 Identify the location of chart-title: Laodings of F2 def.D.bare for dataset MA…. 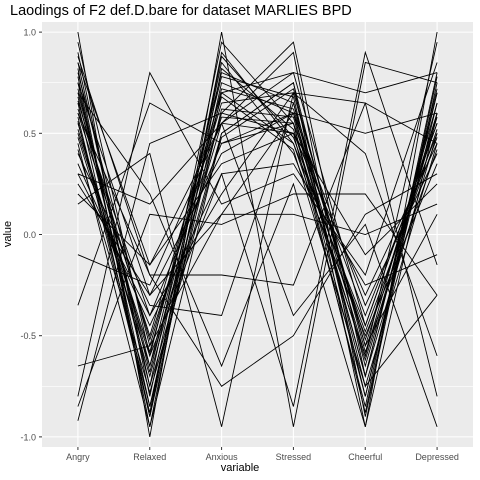
(181, 11).